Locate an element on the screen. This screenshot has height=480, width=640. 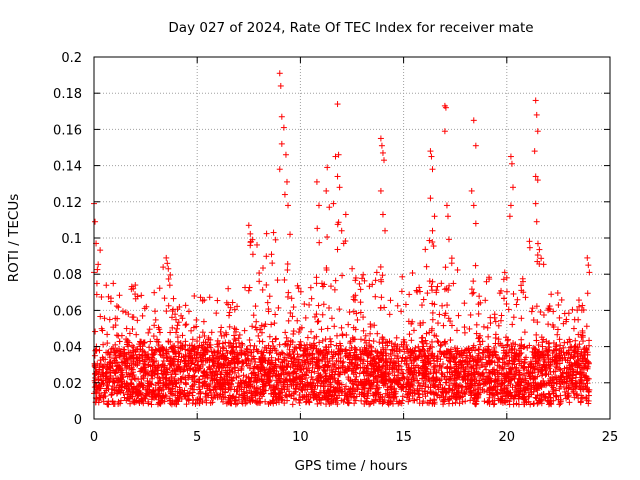
y-tick-label: 0.08 is located at coordinates (67, 275).